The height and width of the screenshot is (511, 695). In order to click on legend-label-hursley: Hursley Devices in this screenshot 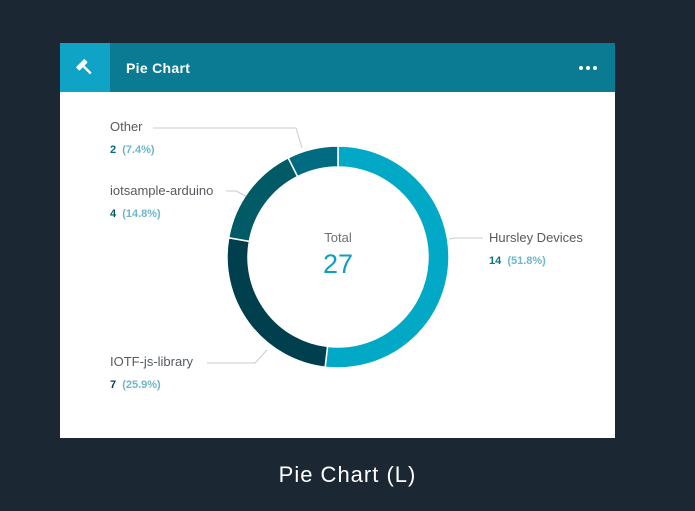, I will do `click(536, 237)`.